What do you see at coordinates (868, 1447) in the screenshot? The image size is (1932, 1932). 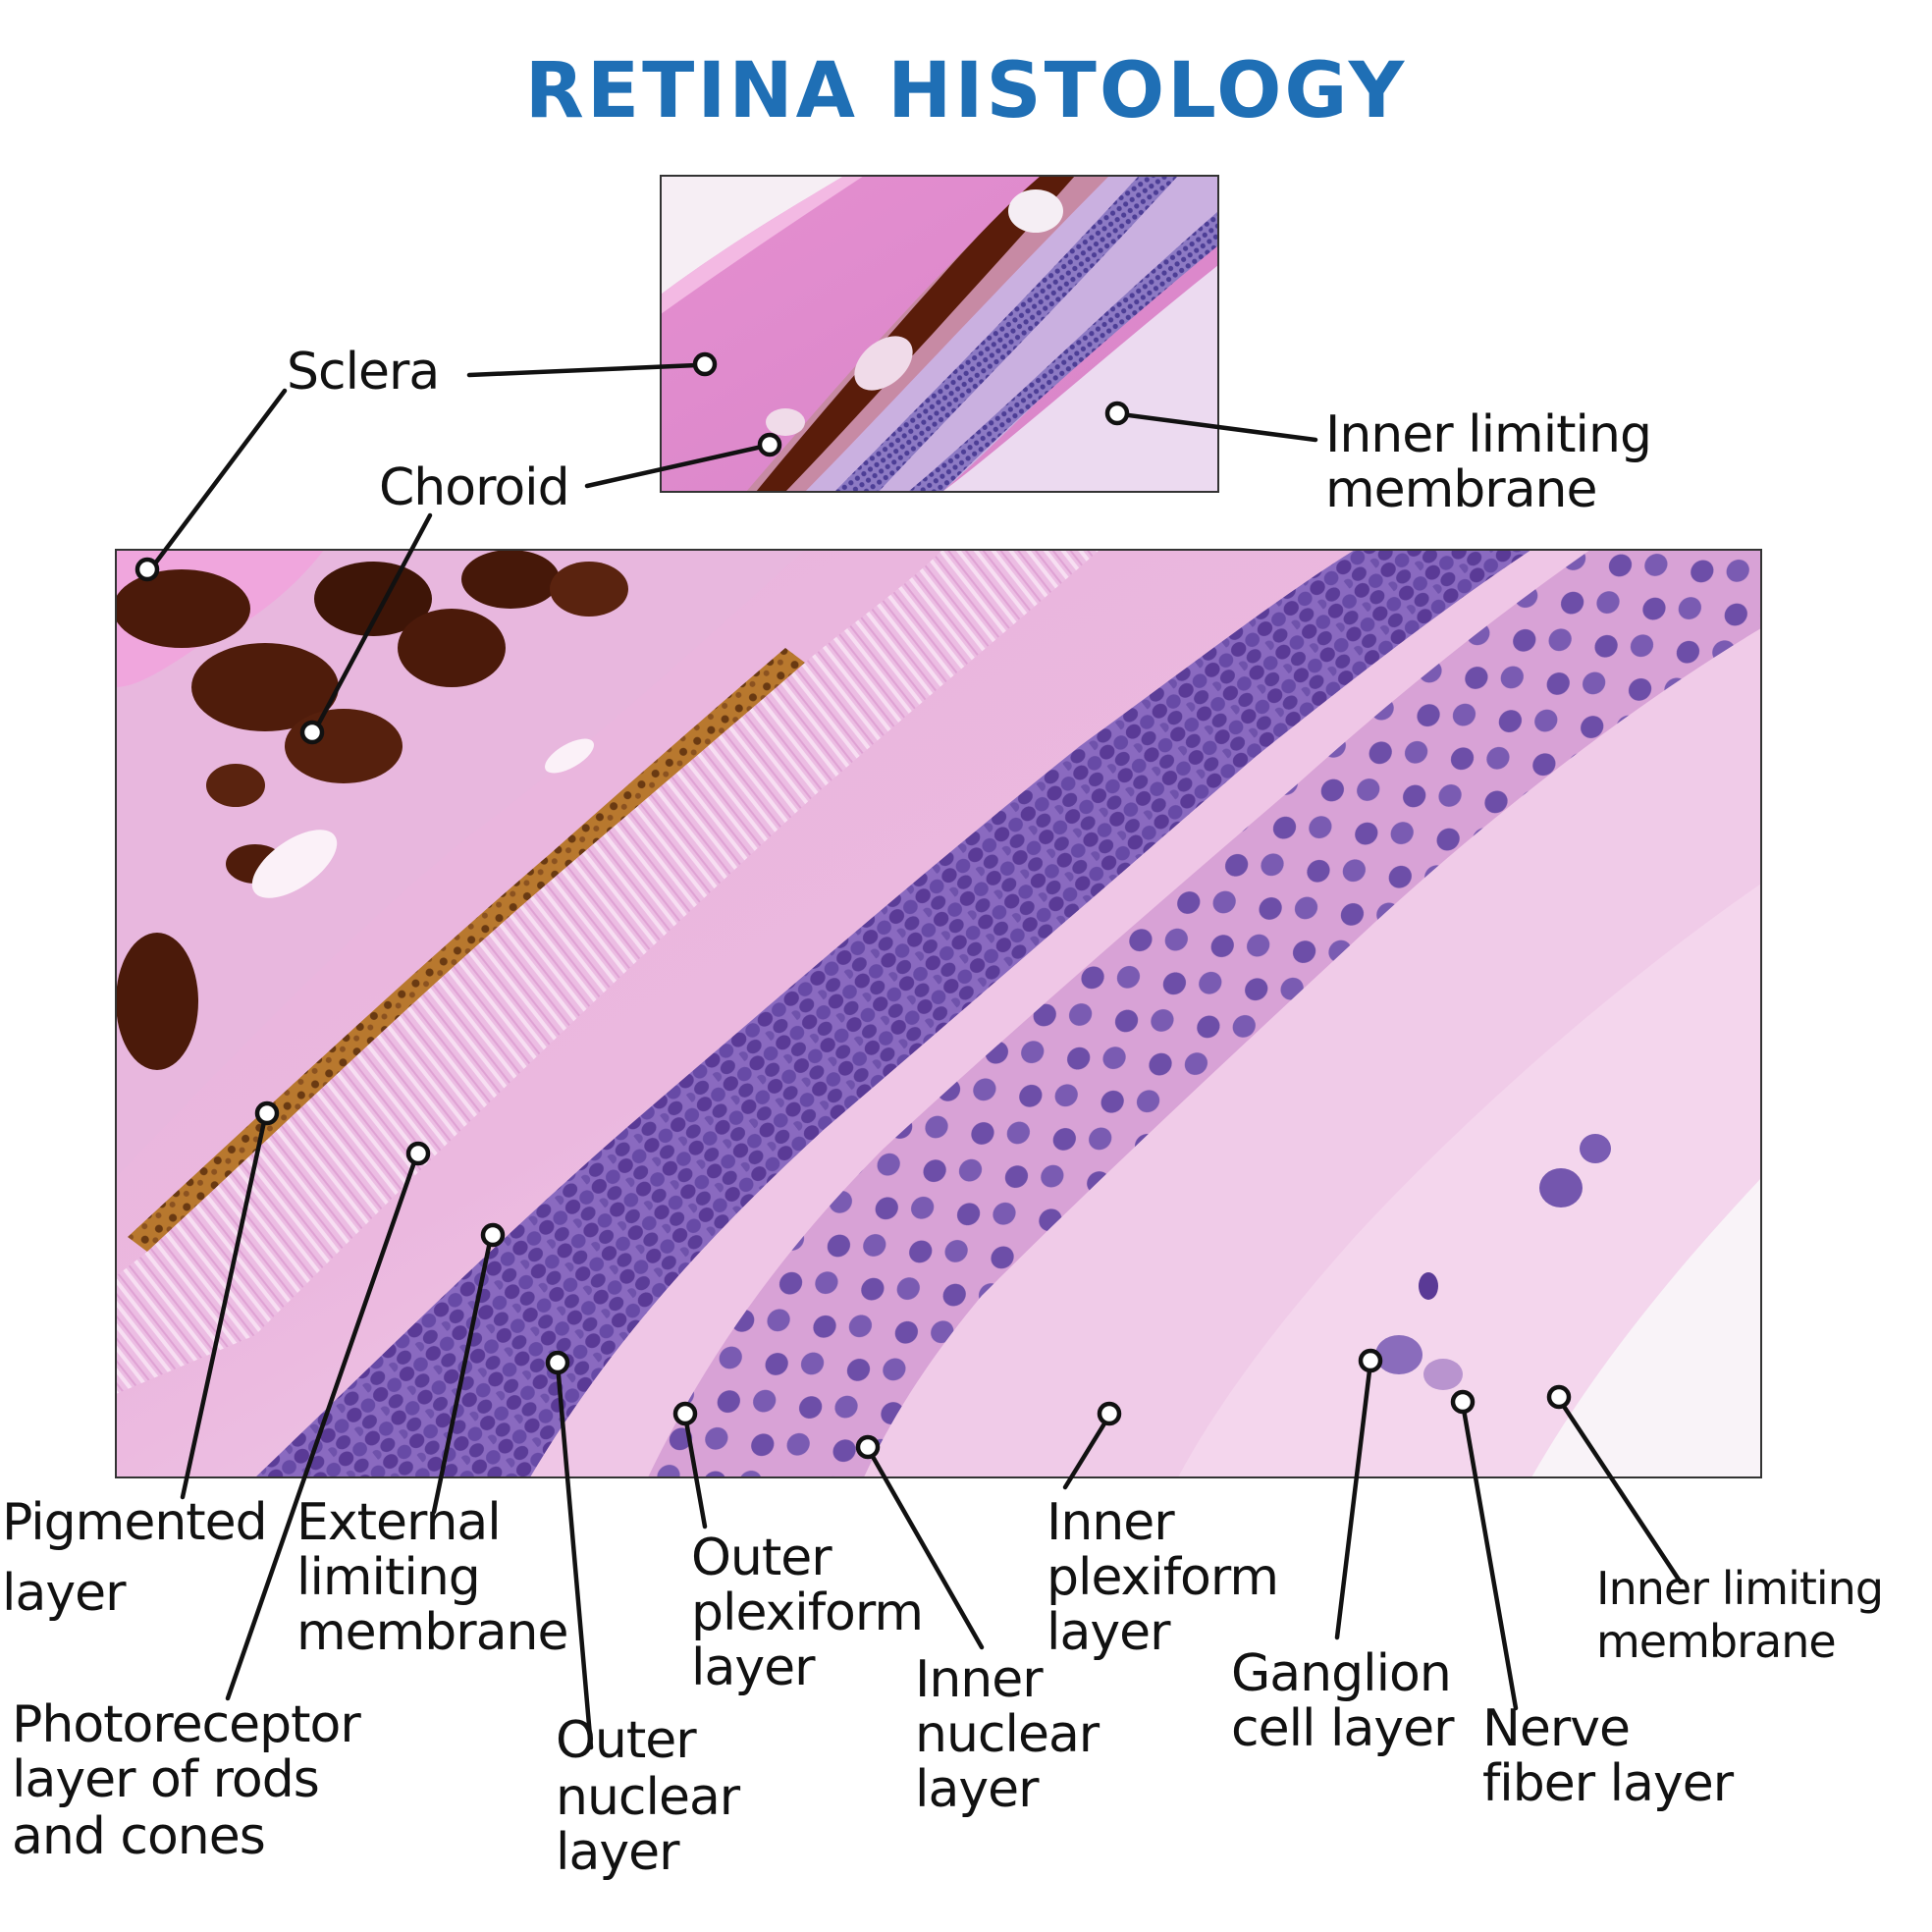 I see `inner-nuclear-pointer-dot` at bounding box center [868, 1447].